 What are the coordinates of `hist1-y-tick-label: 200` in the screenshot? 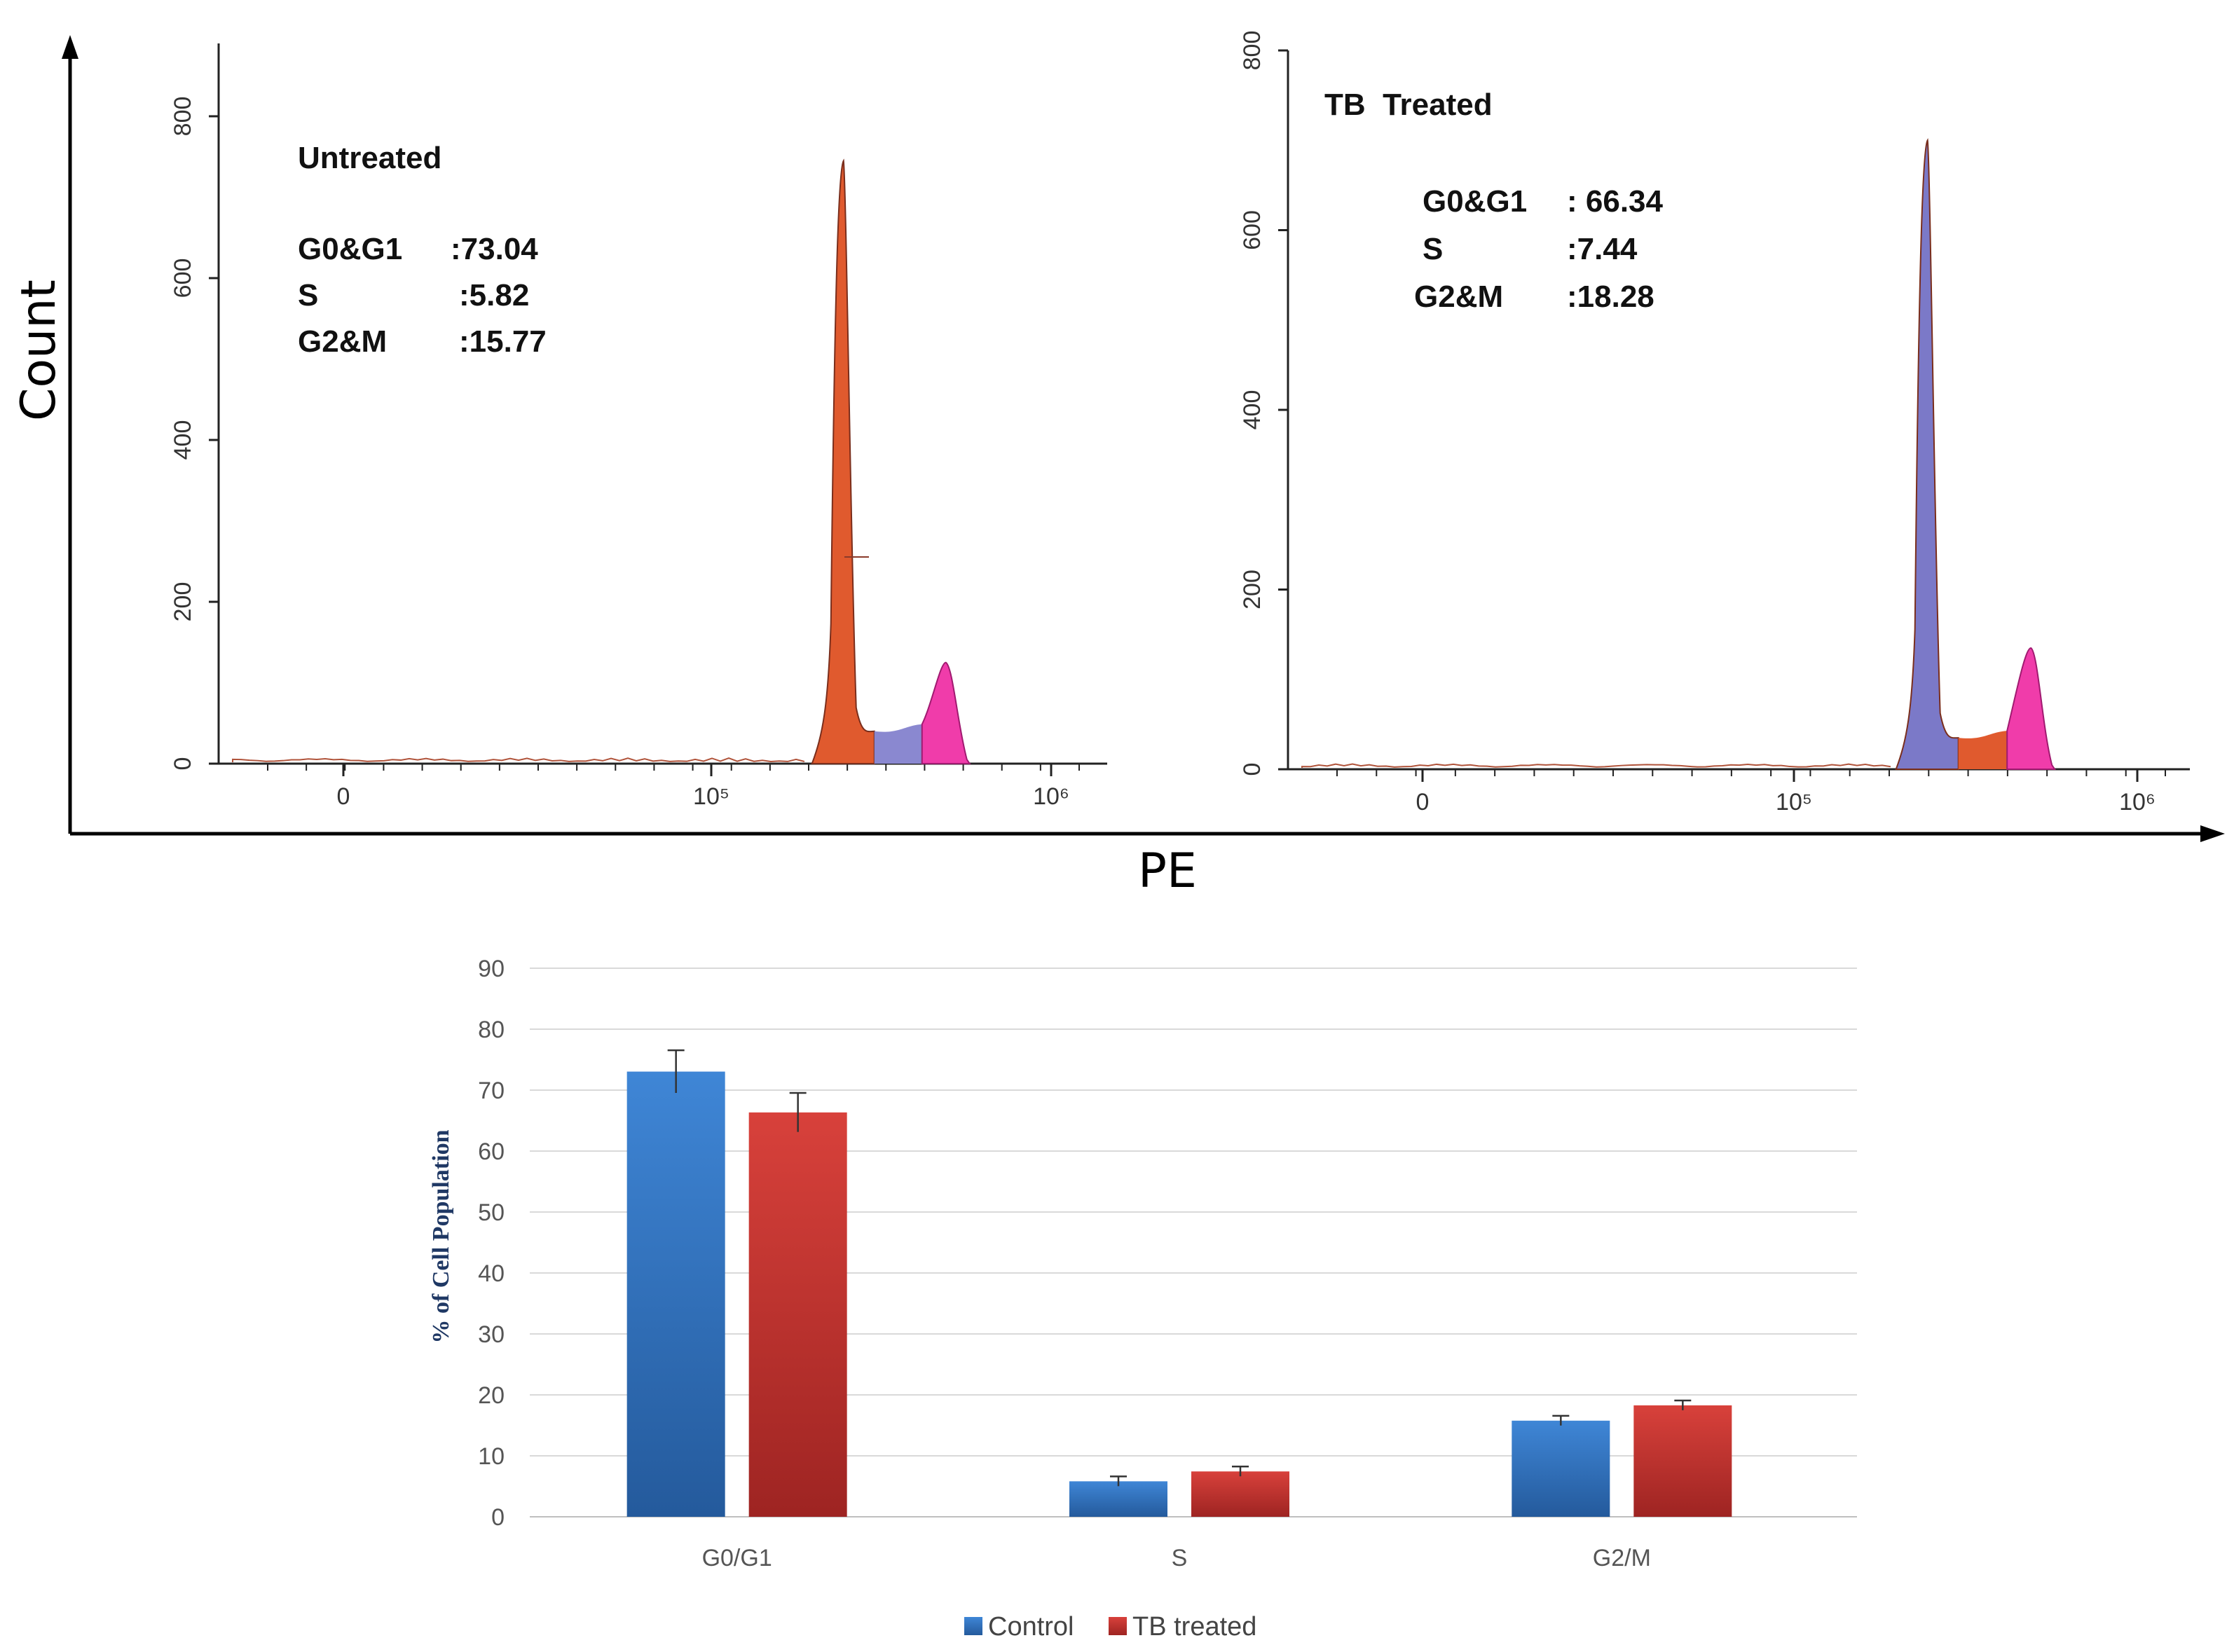 It's located at (183, 602).